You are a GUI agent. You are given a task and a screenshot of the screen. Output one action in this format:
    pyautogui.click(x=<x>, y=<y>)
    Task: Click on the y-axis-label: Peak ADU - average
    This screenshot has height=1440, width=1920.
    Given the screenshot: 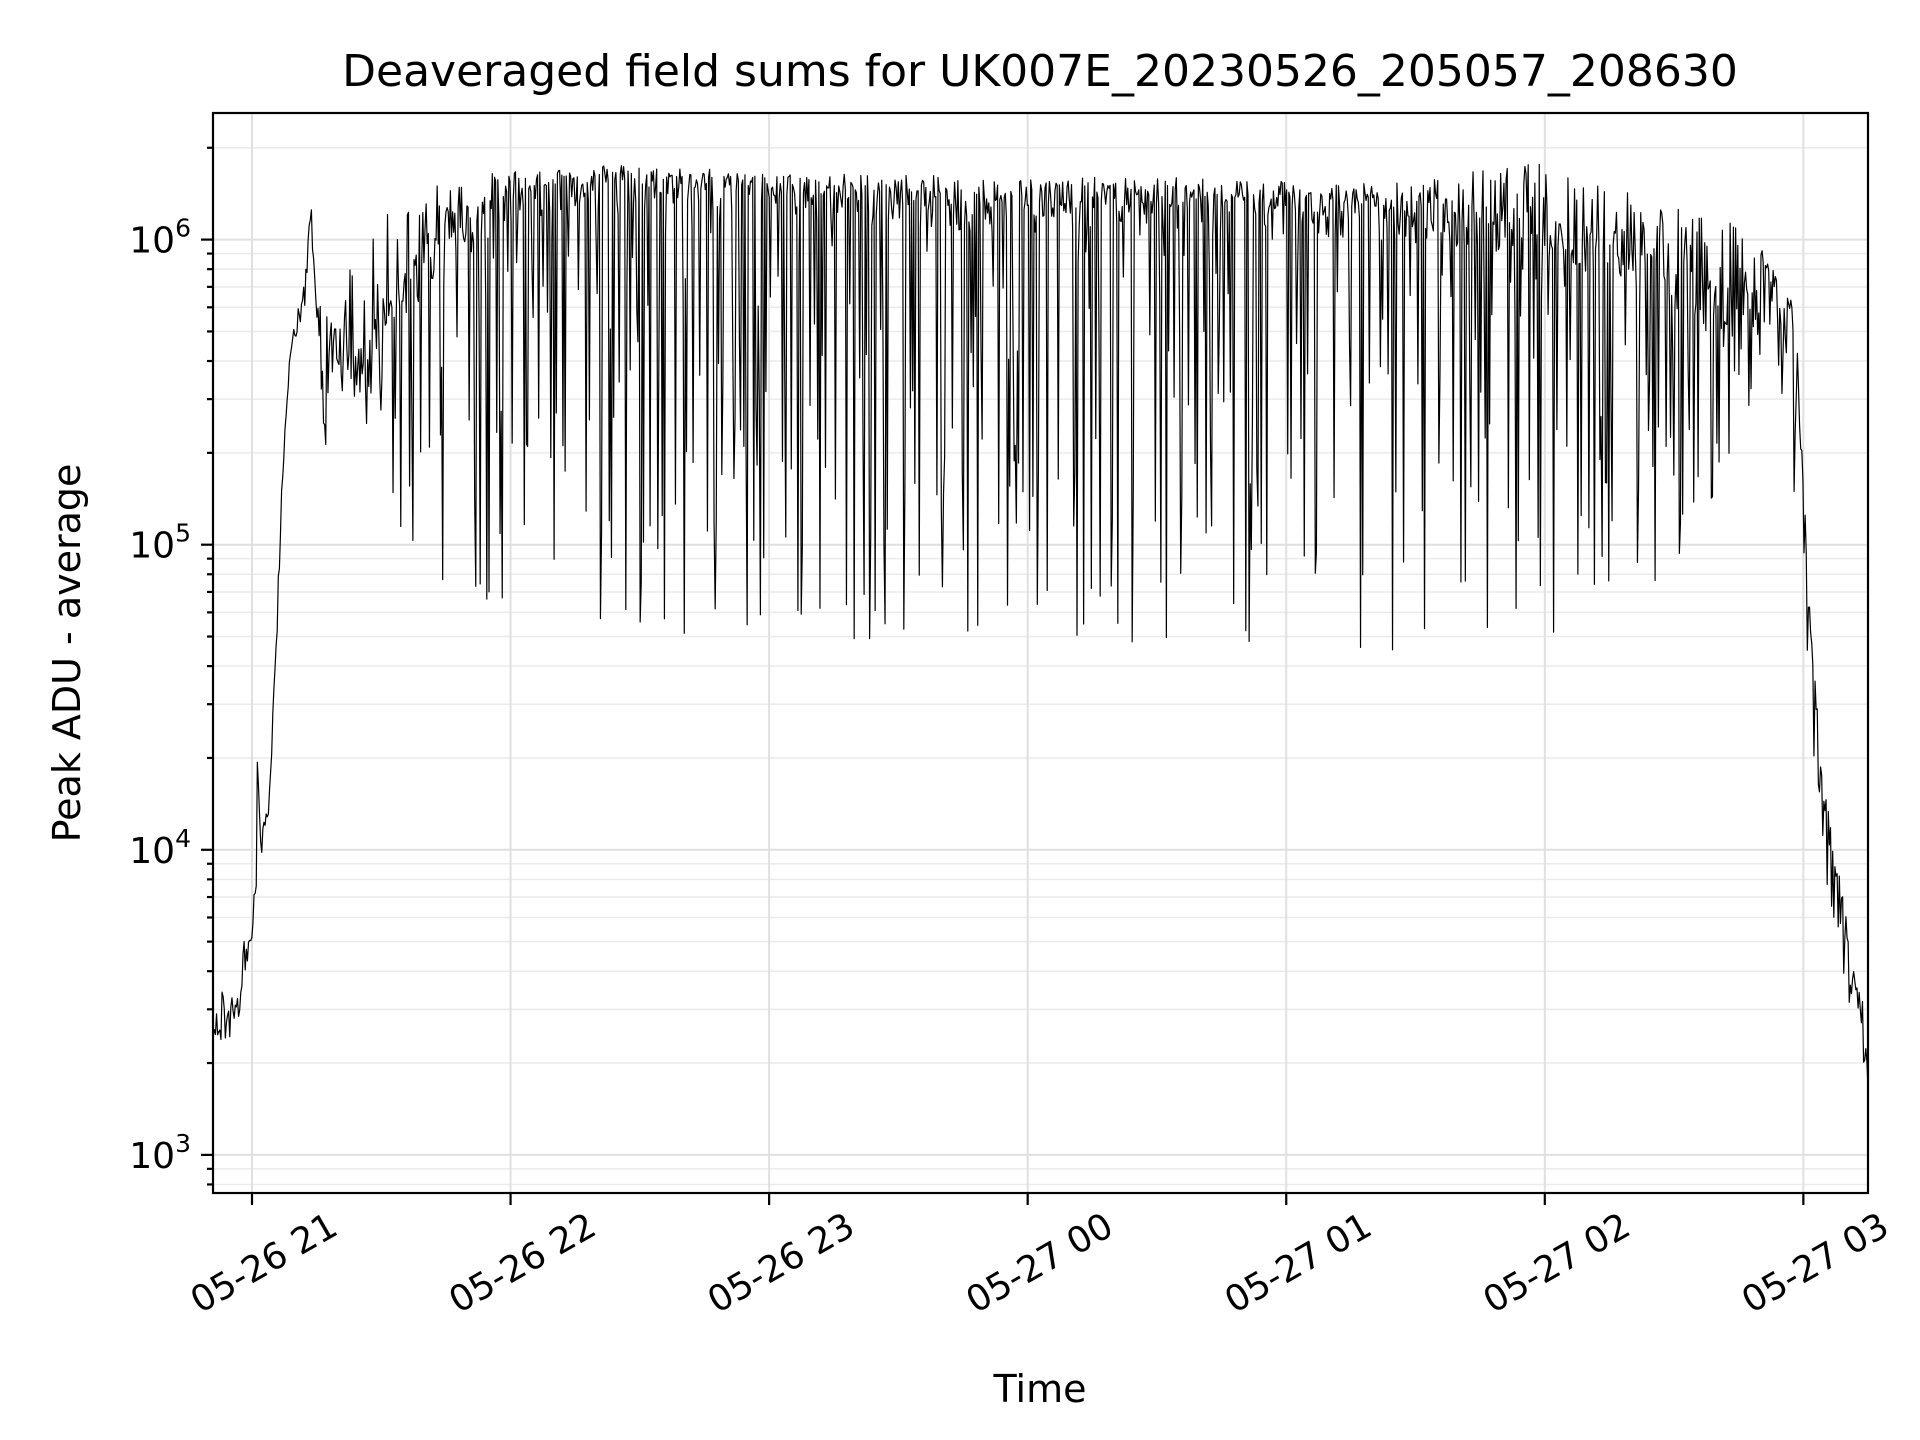 What is the action you would take?
    pyautogui.click(x=67, y=653)
    